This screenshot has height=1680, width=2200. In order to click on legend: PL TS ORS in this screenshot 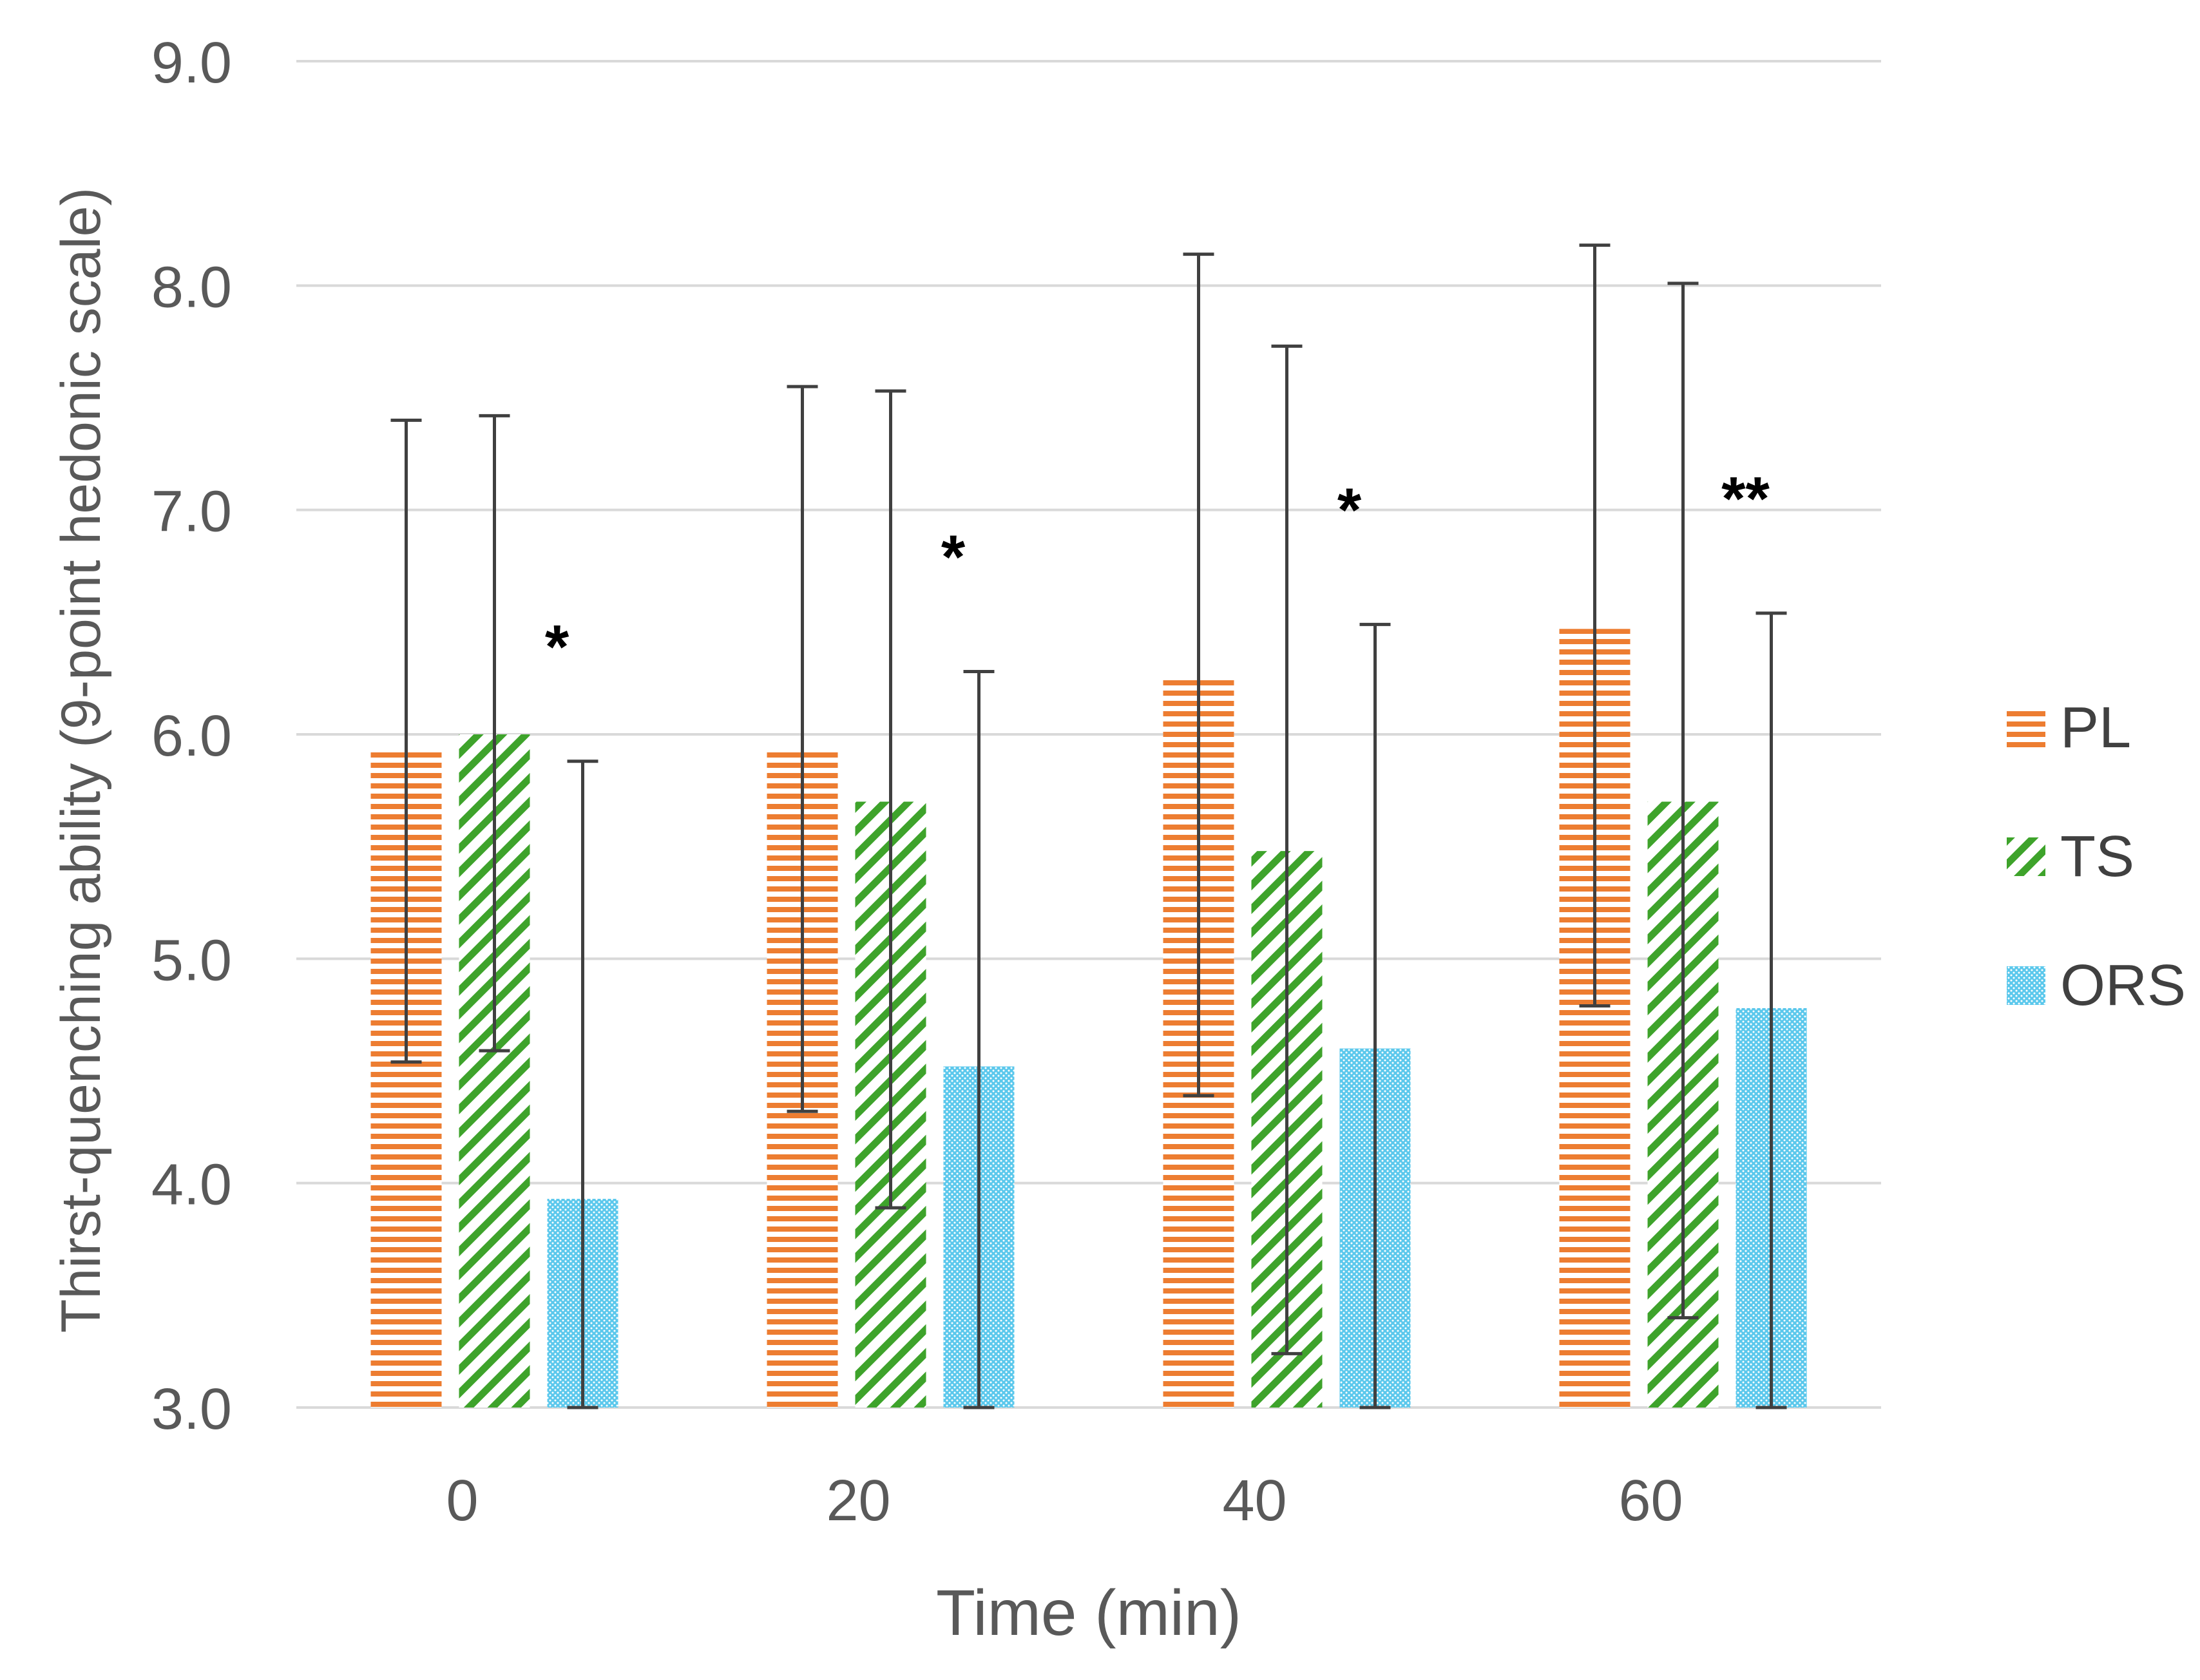, I will do `click(2096, 857)`.